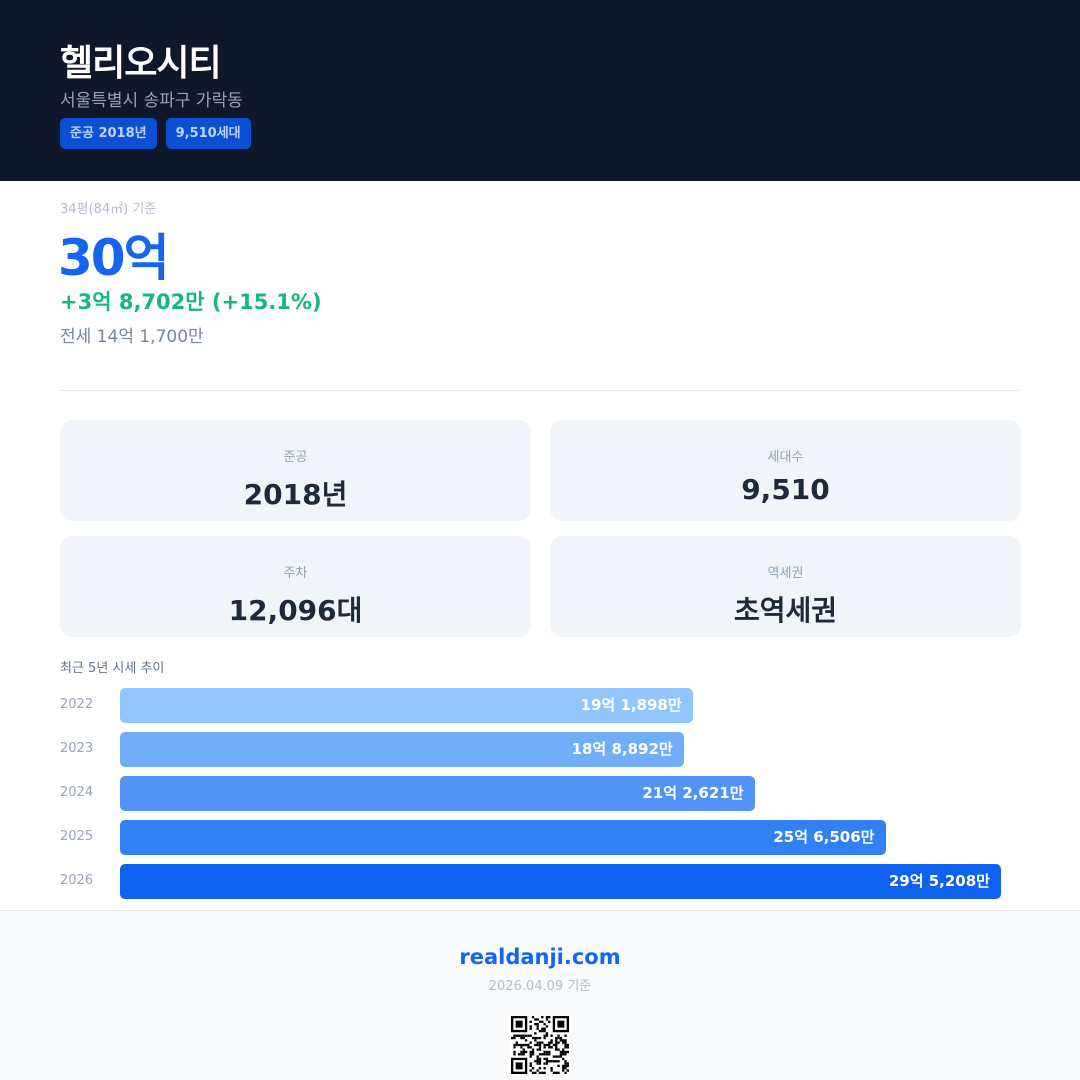  What do you see at coordinates (785, 489) in the screenshot?
I see `card-value: 9,510` at bounding box center [785, 489].